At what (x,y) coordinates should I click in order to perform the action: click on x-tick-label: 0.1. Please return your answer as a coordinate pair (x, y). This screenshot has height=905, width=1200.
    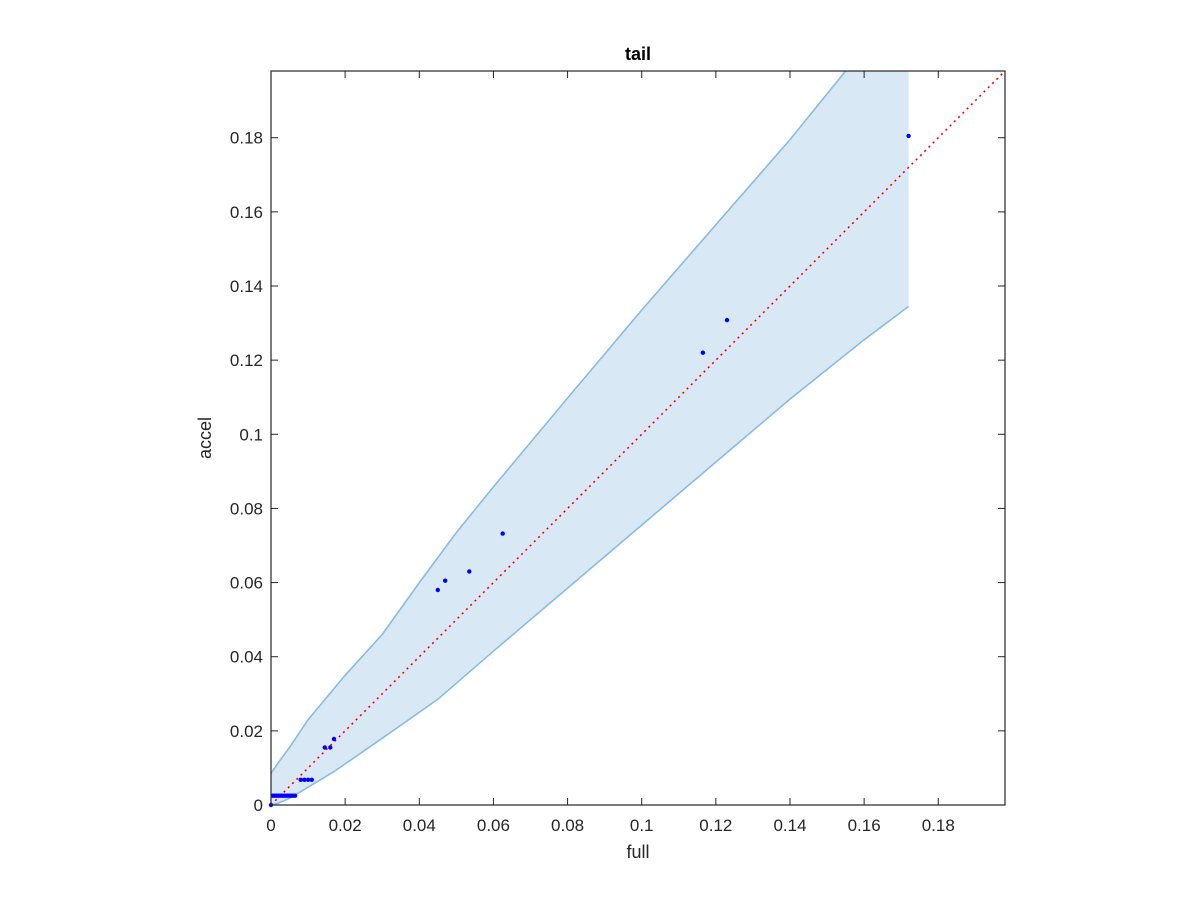
    Looking at the image, I should click on (642, 825).